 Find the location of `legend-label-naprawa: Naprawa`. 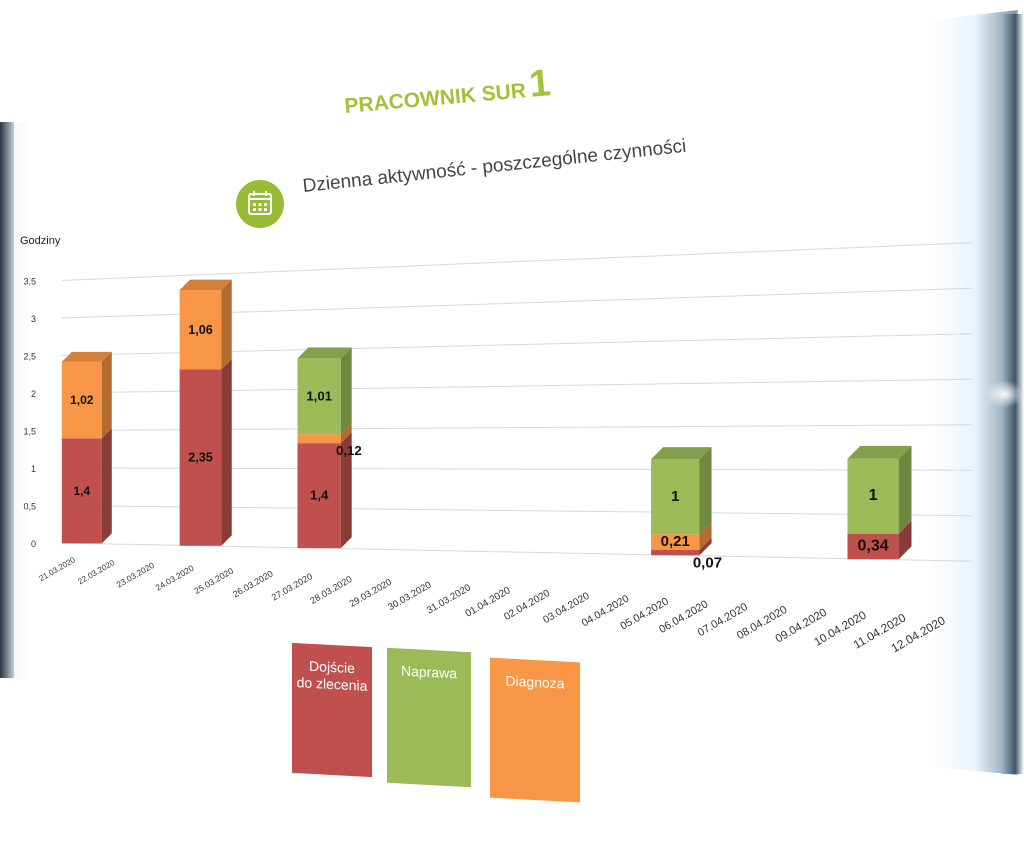

legend-label-naprawa: Naprawa is located at coordinates (429, 672).